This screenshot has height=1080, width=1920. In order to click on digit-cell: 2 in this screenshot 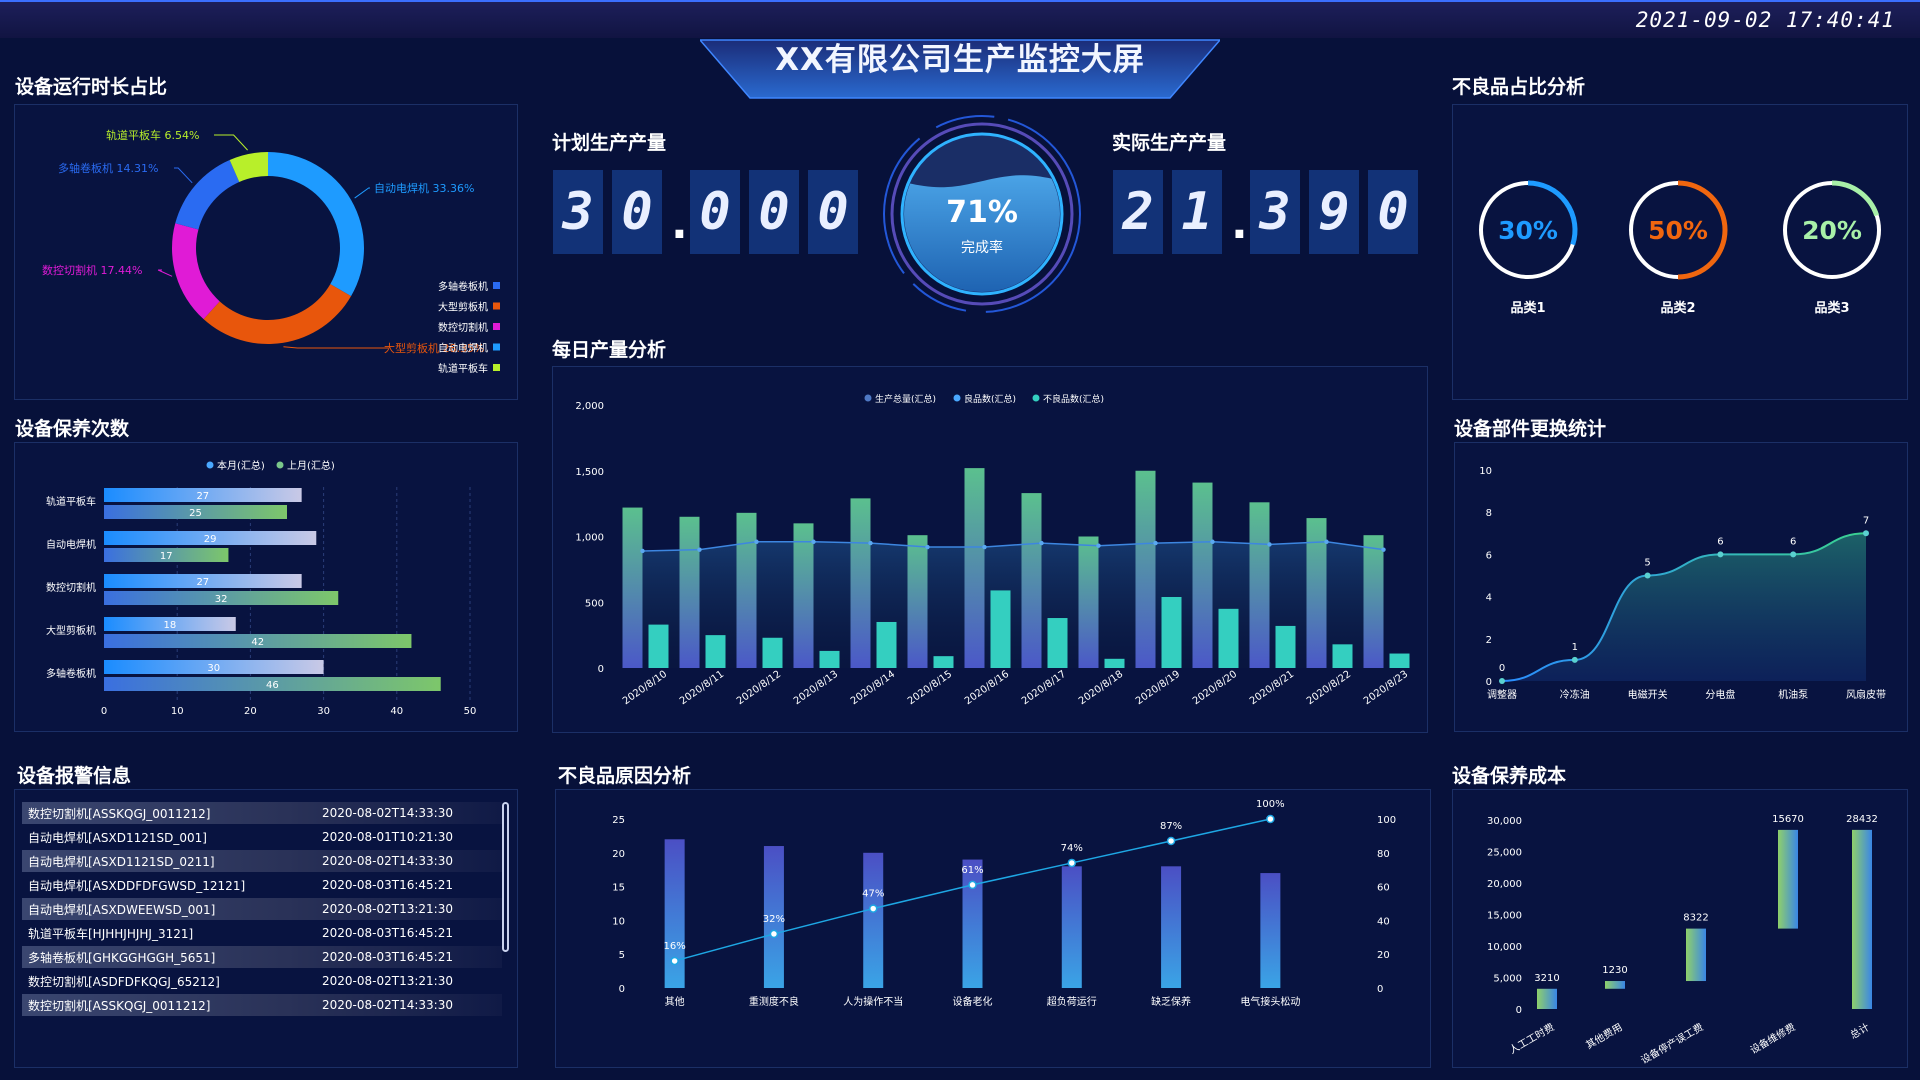, I will do `click(1138, 212)`.